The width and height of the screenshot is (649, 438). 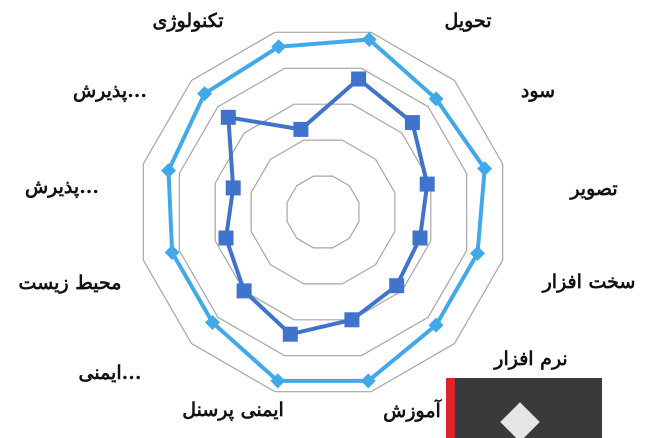 I want to click on axis-label-tasvir: تصویر, so click(x=592, y=189).